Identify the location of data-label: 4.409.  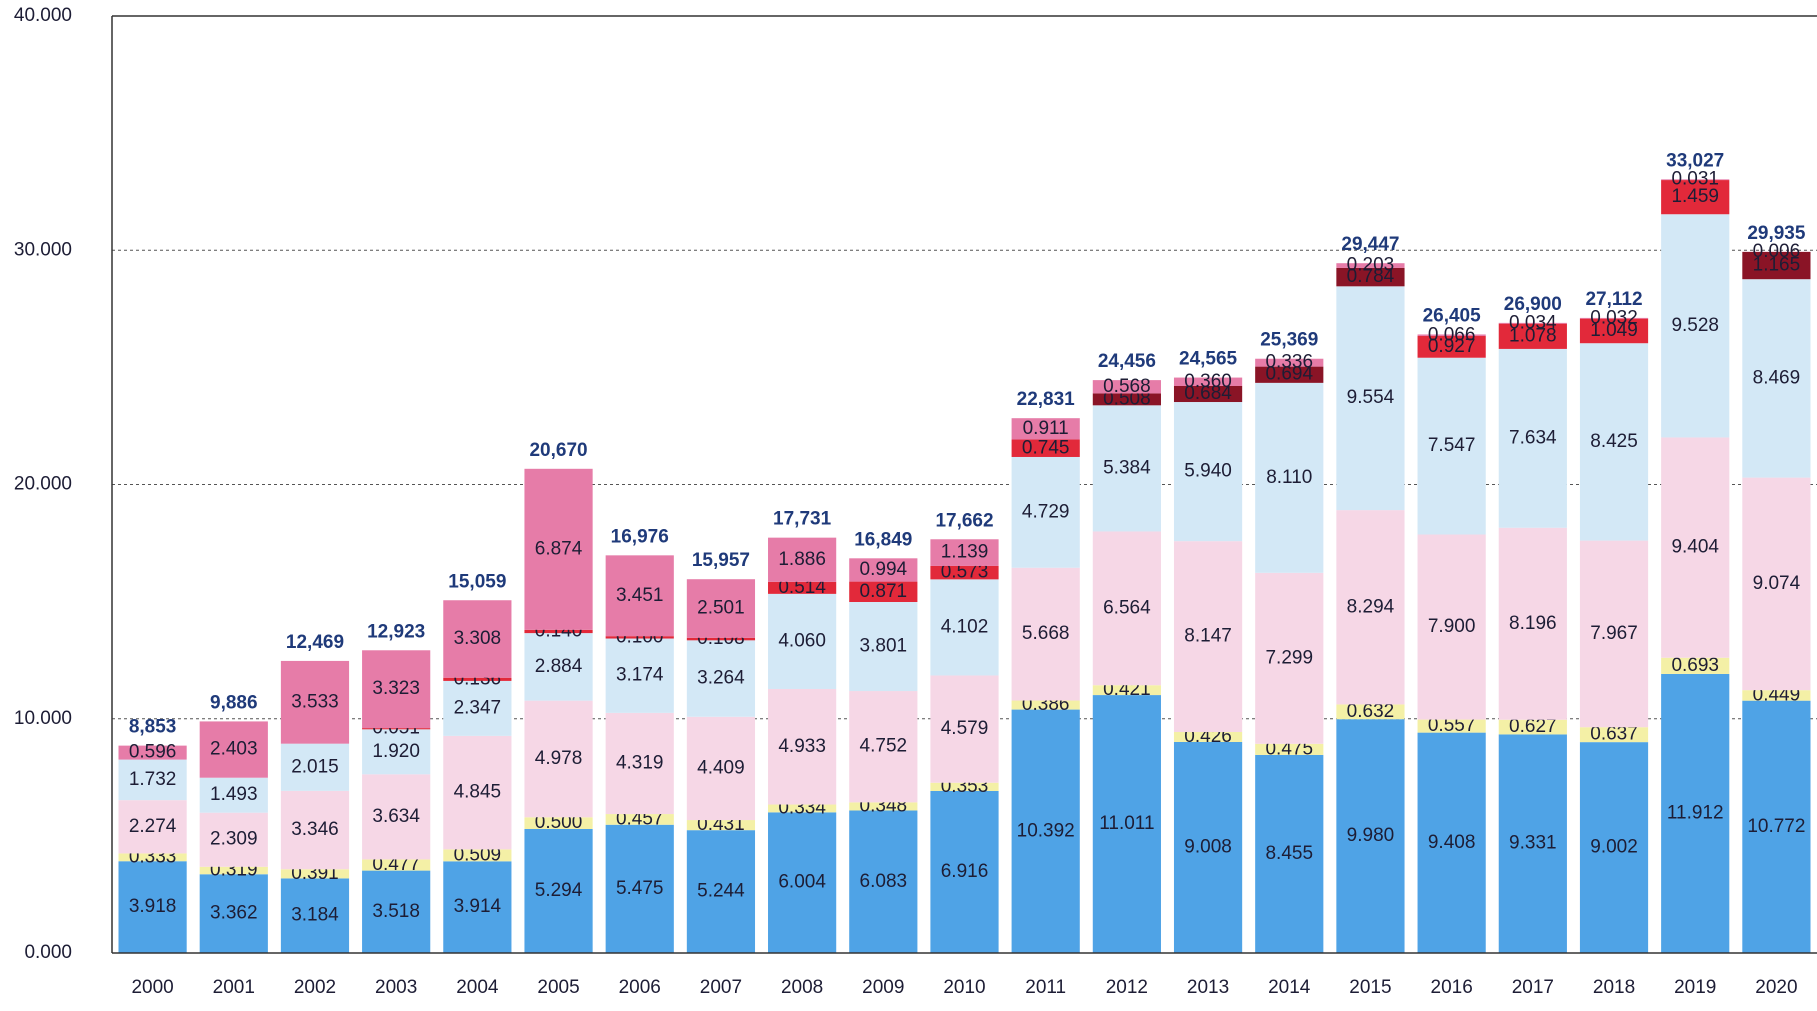
(721, 767).